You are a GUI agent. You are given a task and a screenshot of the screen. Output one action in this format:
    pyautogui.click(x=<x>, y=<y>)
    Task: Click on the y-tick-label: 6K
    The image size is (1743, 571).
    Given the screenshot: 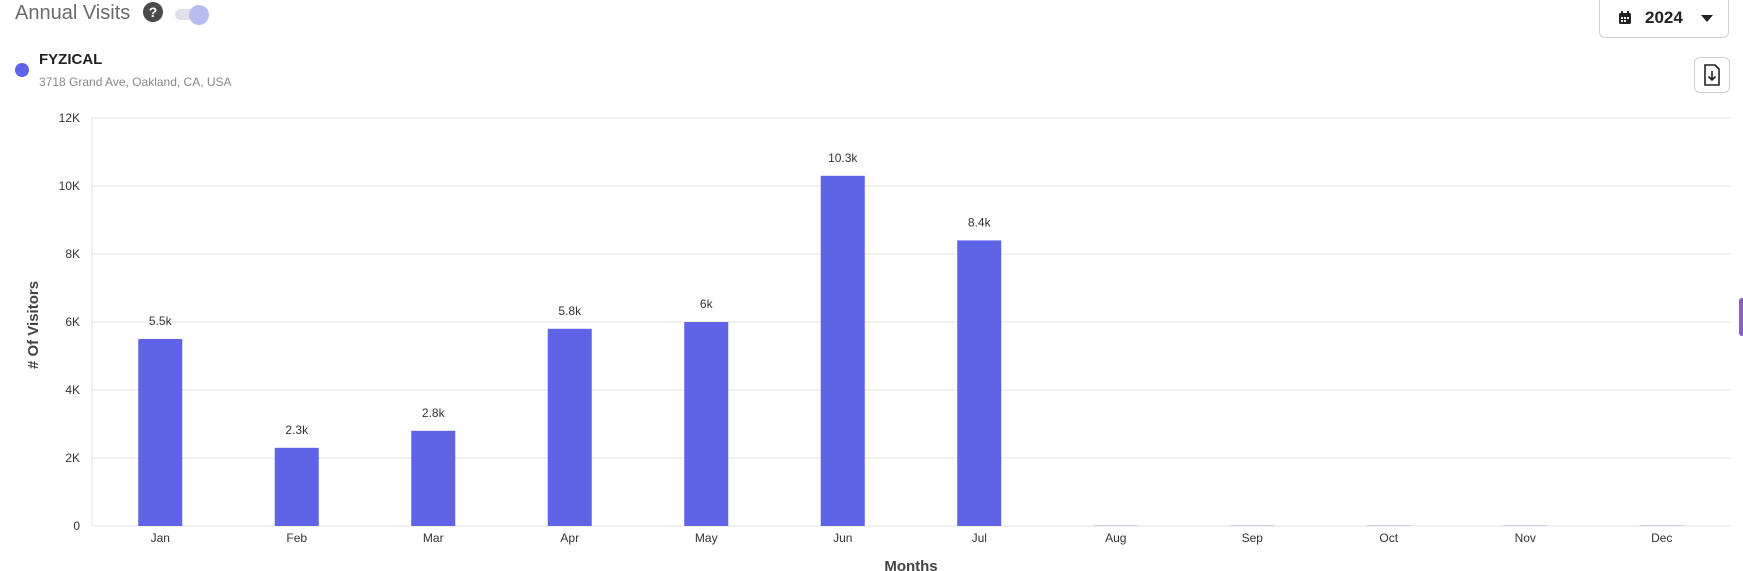 What is the action you would take?
    pyautogui.click(x=72, y=322)
    